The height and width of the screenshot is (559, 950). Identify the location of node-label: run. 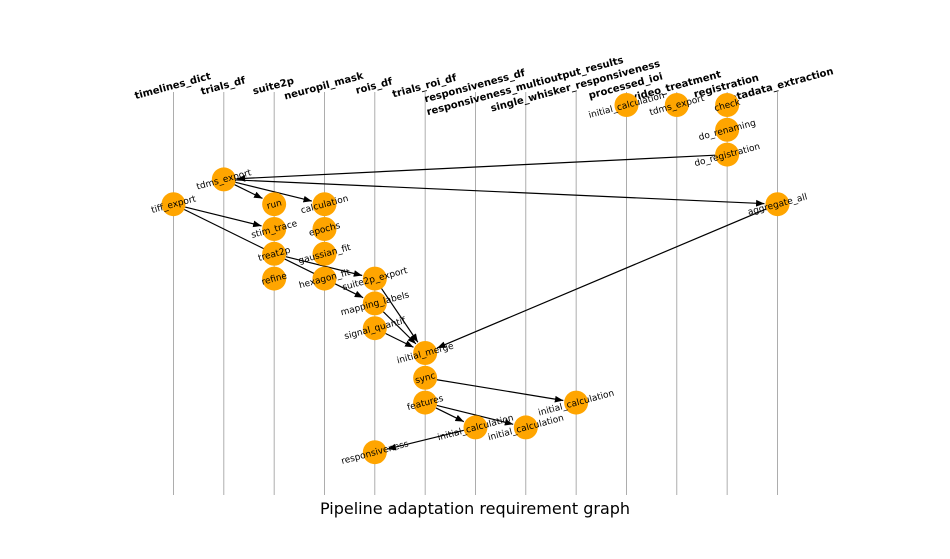
(274, 205).